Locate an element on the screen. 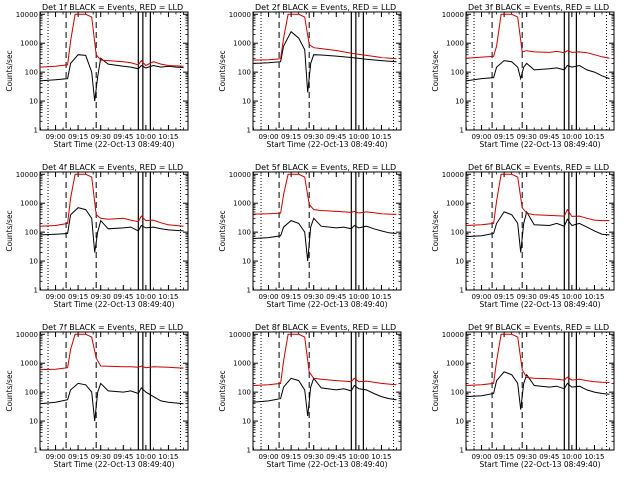 The image size is (640, 480). chart-title: Det 9f BLACK = Events, RED = LLD is located at coordinates (538, 327).